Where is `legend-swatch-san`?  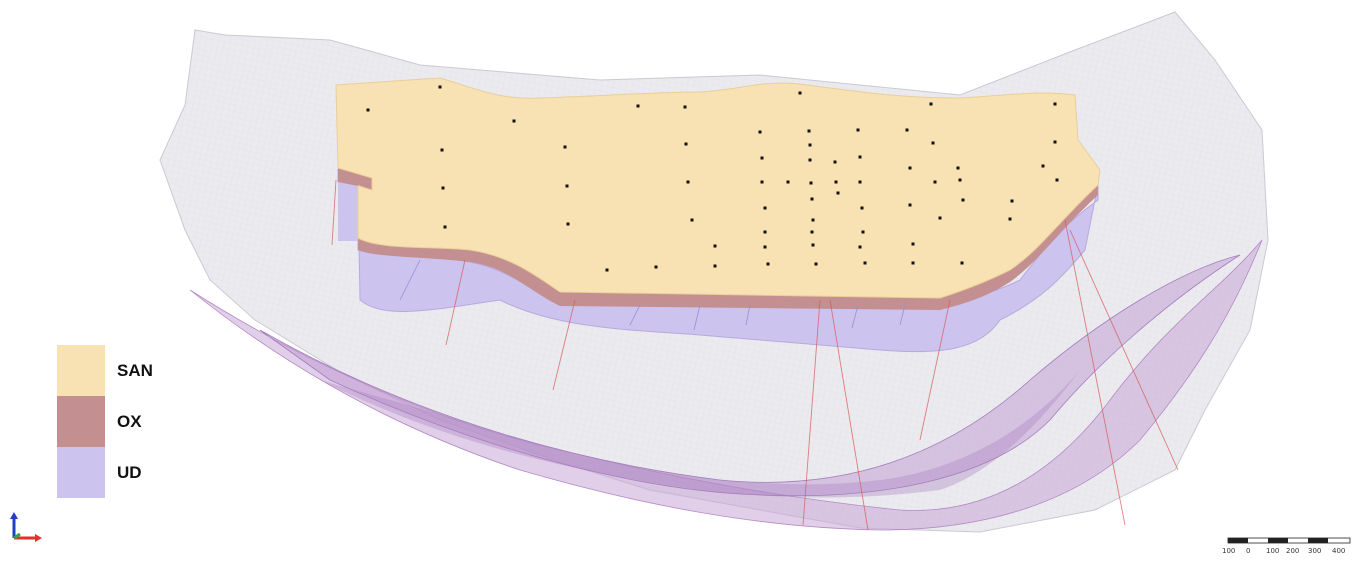 legend-swatch-san is located at coordinates (81, 370).